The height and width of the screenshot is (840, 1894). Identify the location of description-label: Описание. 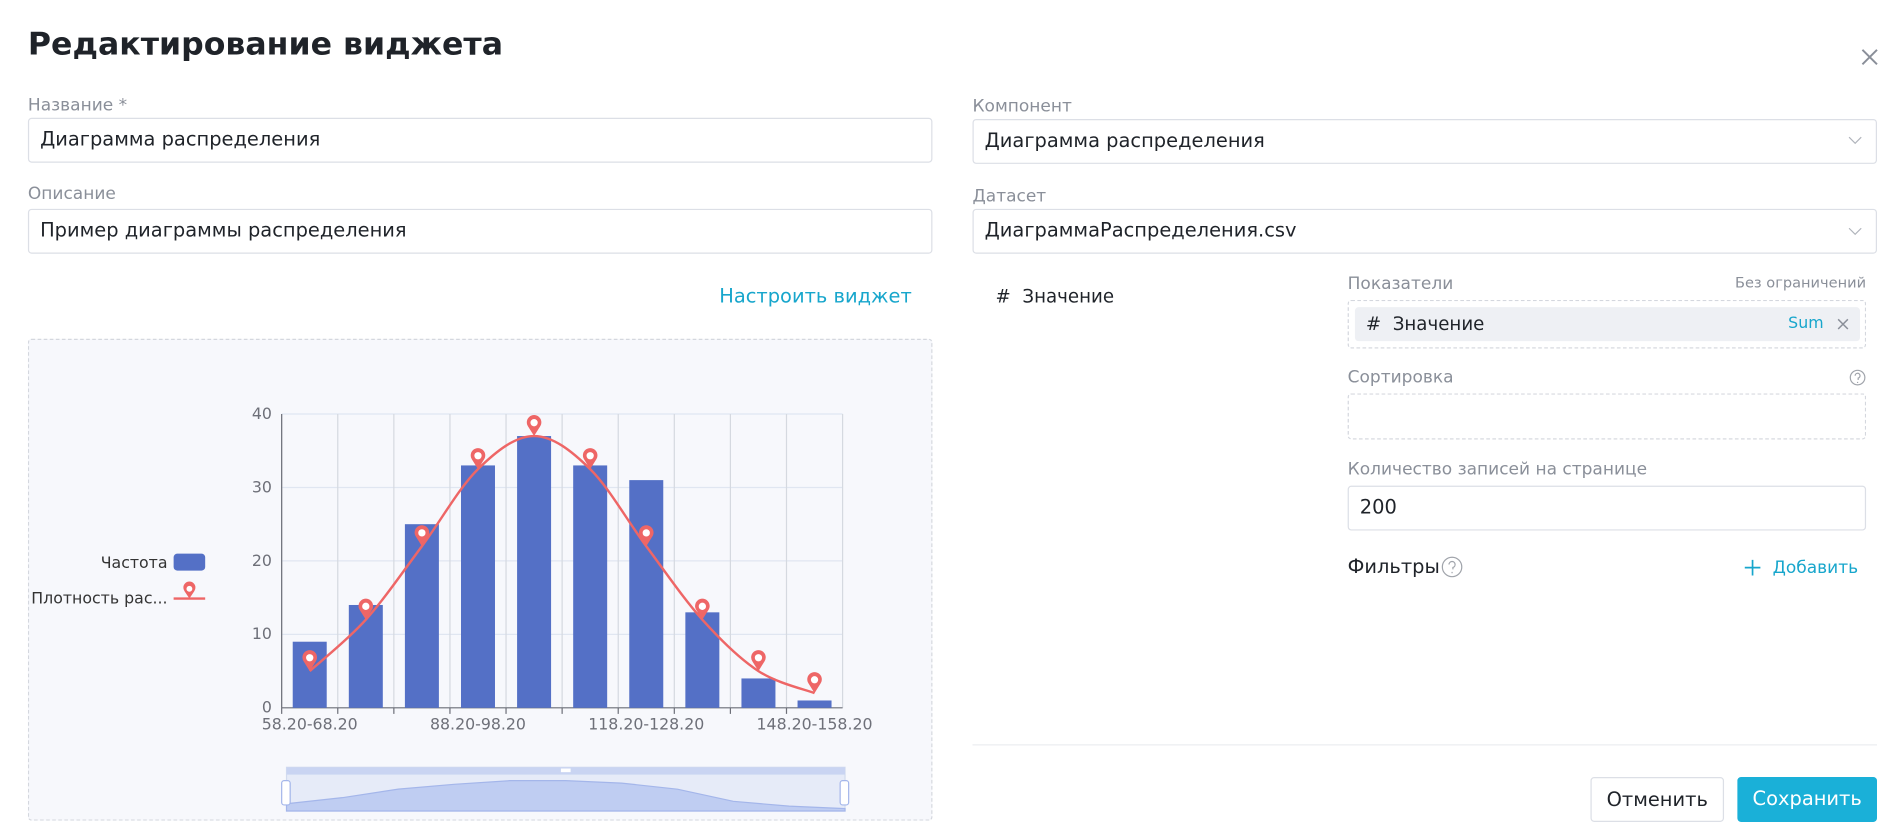
(71, 194).